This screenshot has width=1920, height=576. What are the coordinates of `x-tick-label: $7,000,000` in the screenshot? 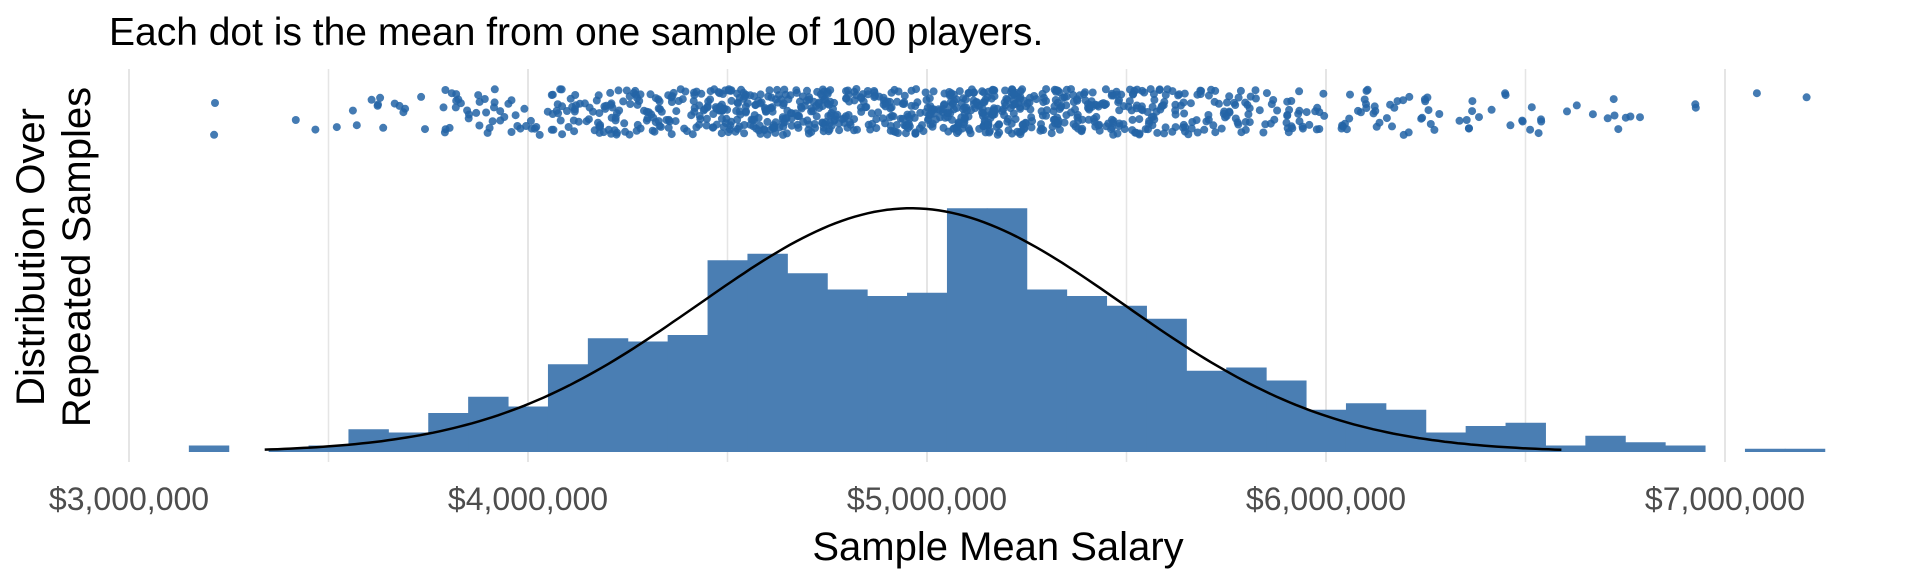 It's located at (1725, 499).